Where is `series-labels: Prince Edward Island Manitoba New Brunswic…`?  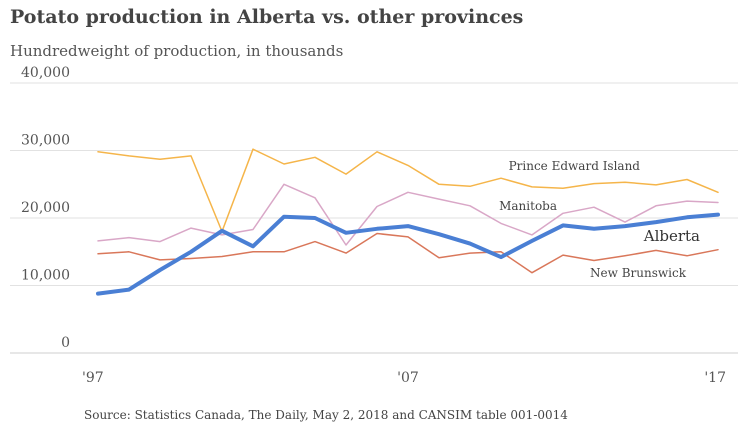
series-labels: Prince Edward Island Manitoba New Brunswic… is located at coordinates (599, 219).